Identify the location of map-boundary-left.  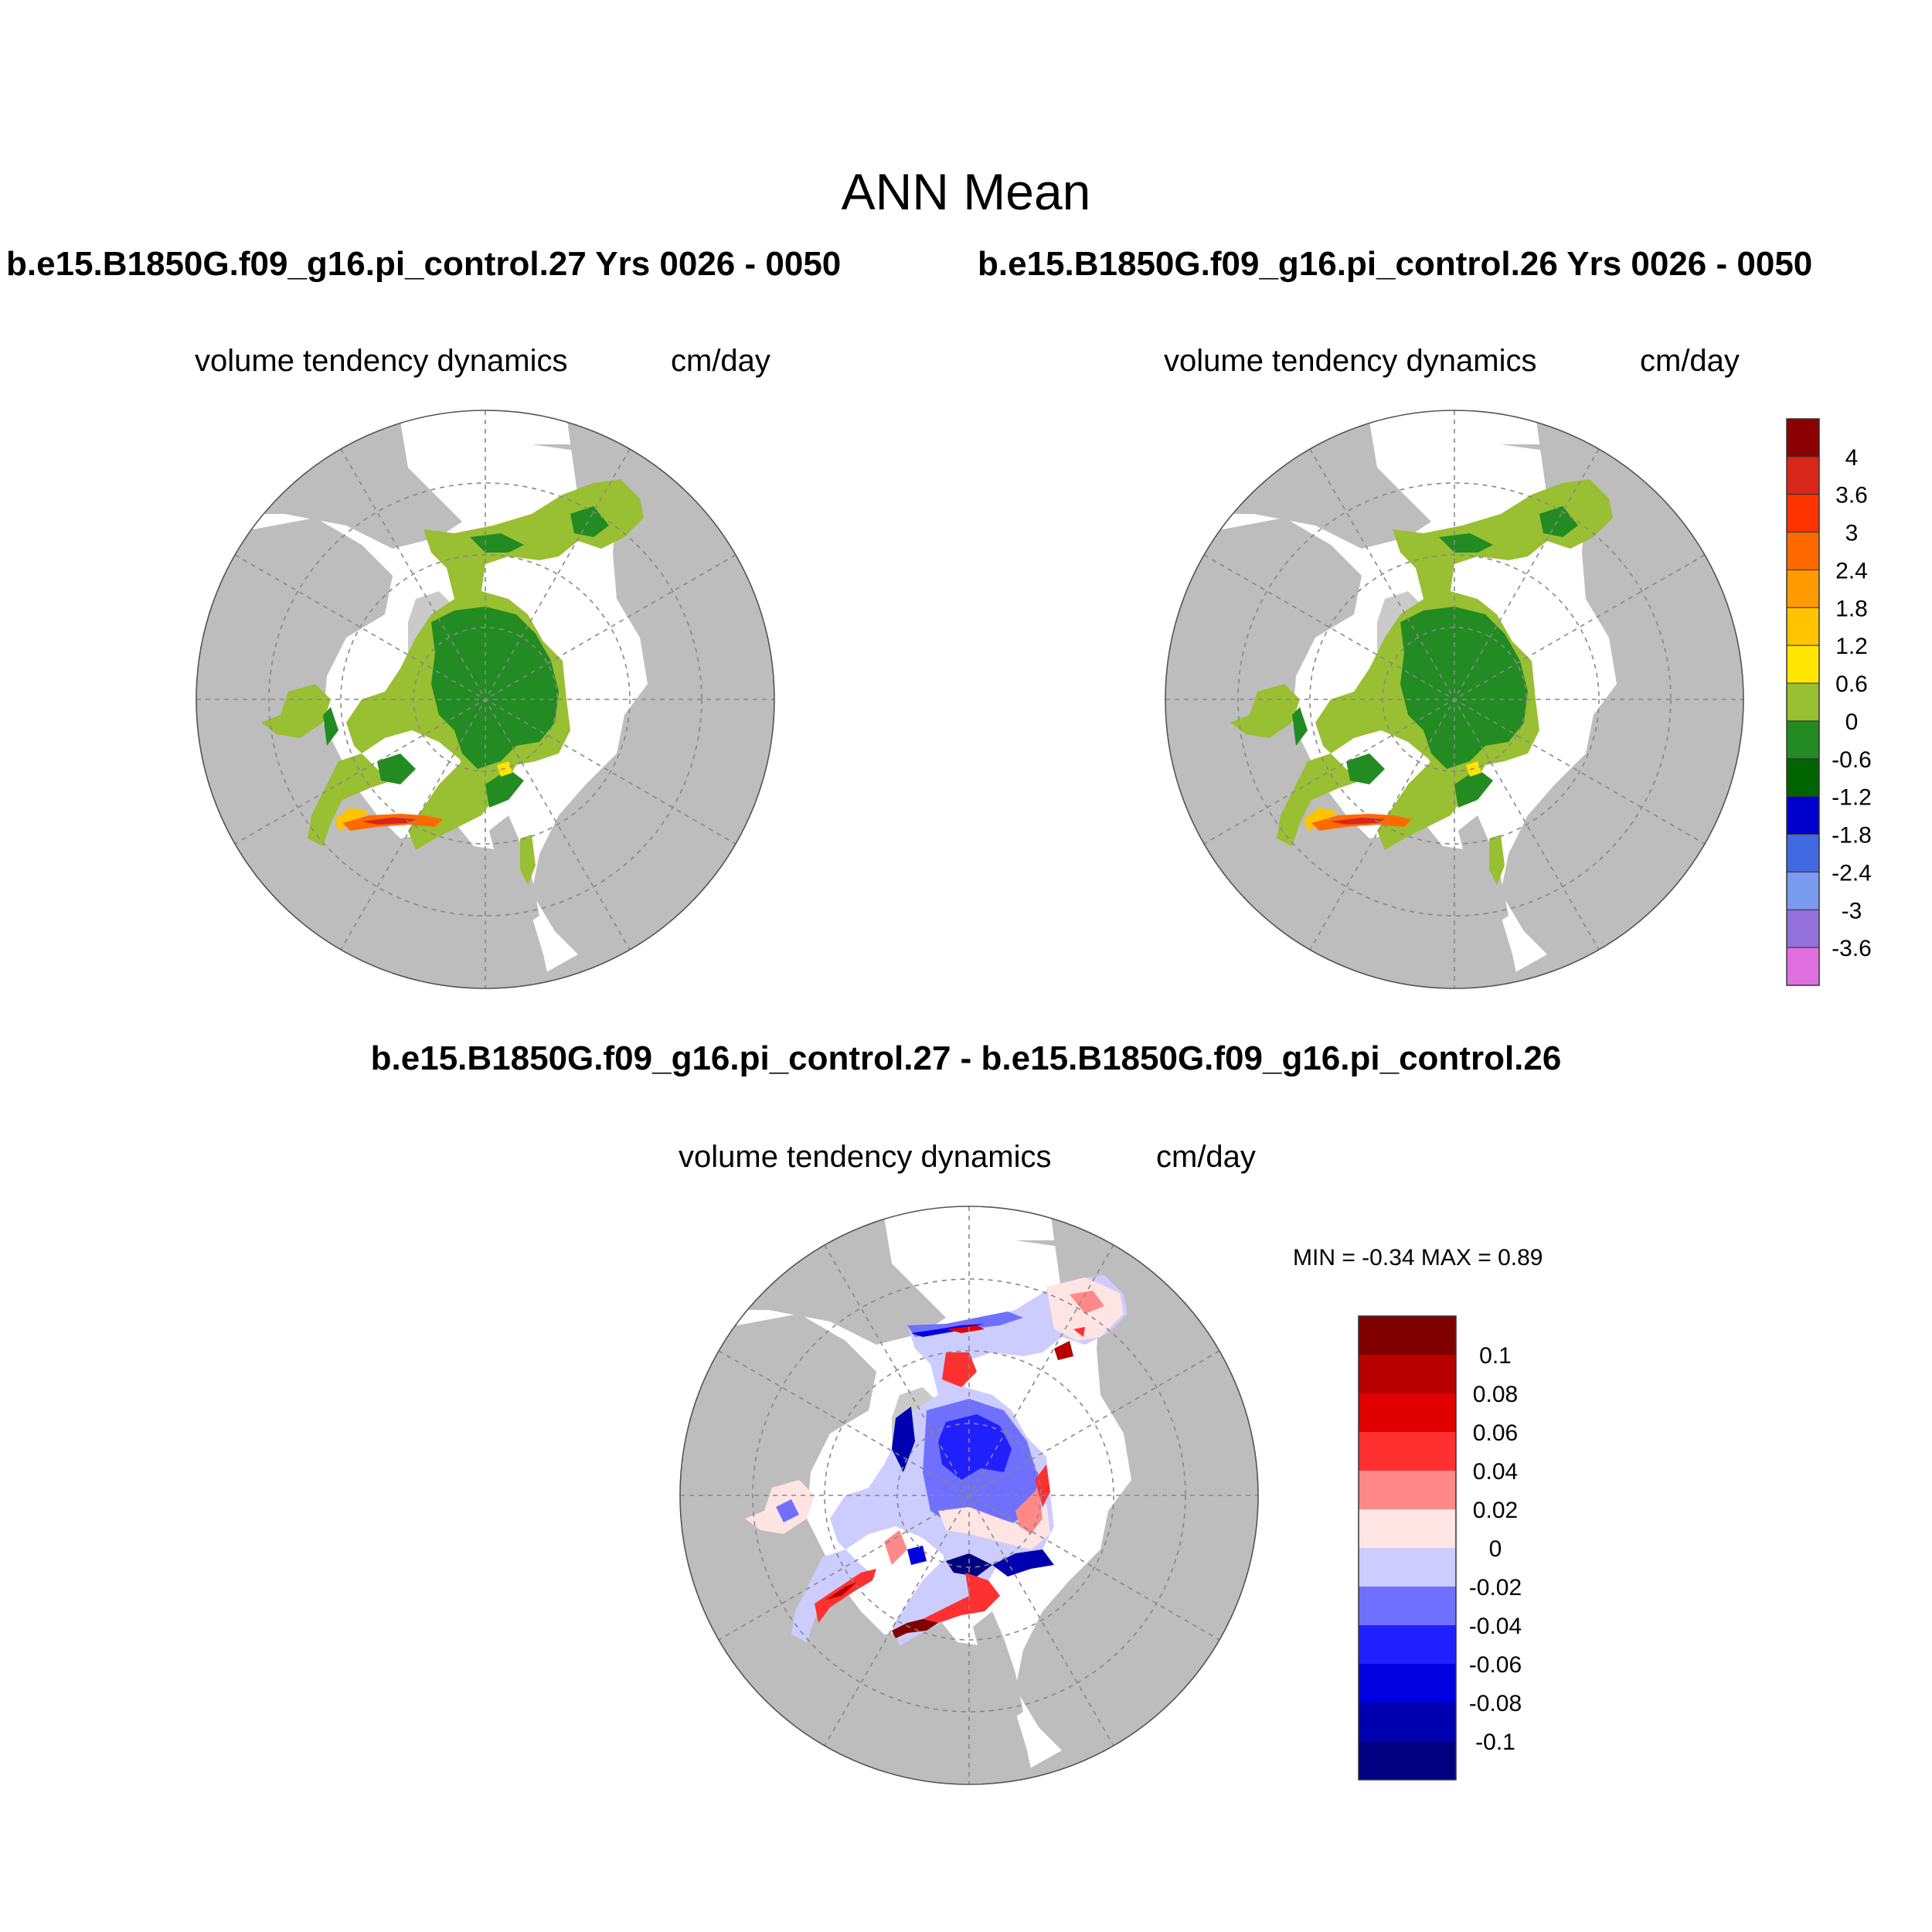
(485, 699).